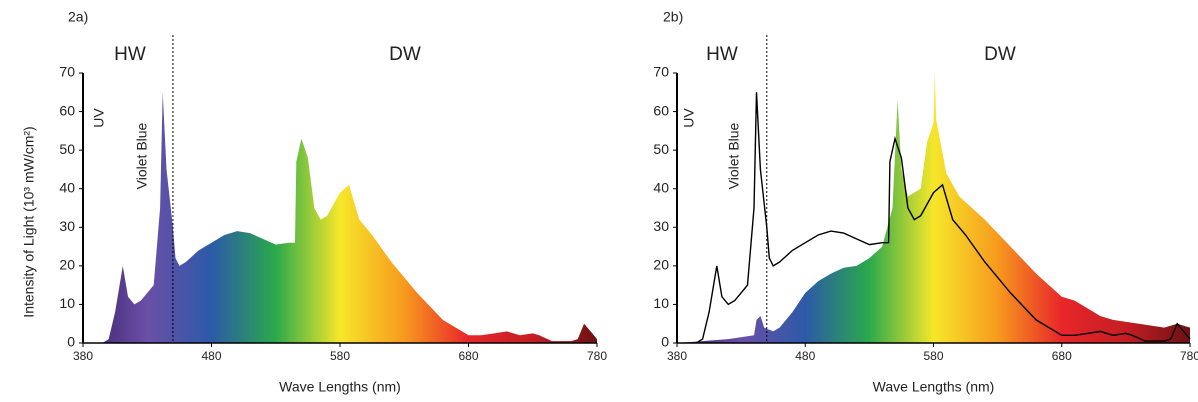 This screenshot has height=402, width=1198. Describe the element at coordinates (673, 17) in the screenshot. I see `panel-title: 2b)` at that location.